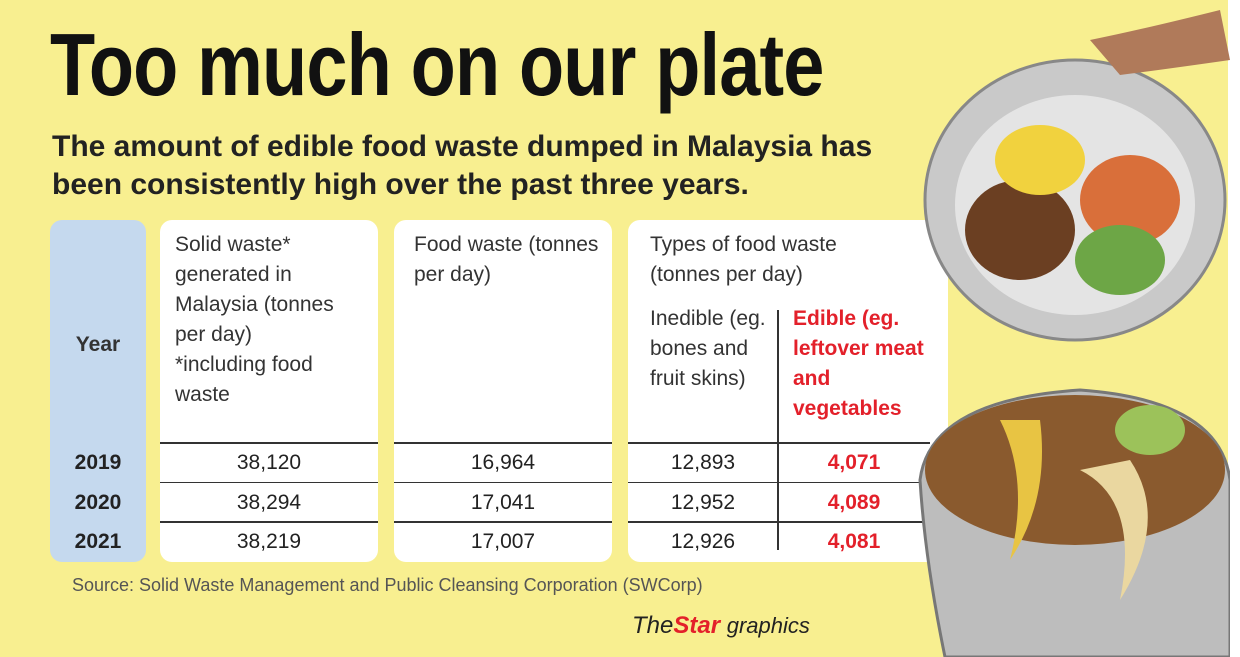  Describe the element at coordinates (269, 502) in the screenshot. I see `value-cell: 38,294` at that location.